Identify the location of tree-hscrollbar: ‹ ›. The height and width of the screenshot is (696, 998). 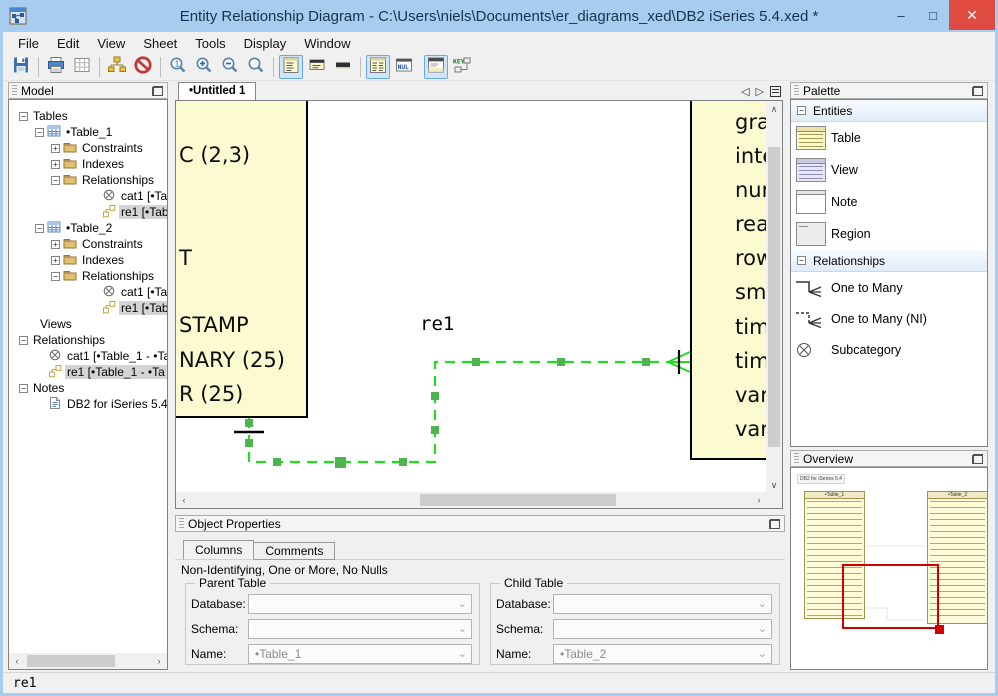
(88, 661).